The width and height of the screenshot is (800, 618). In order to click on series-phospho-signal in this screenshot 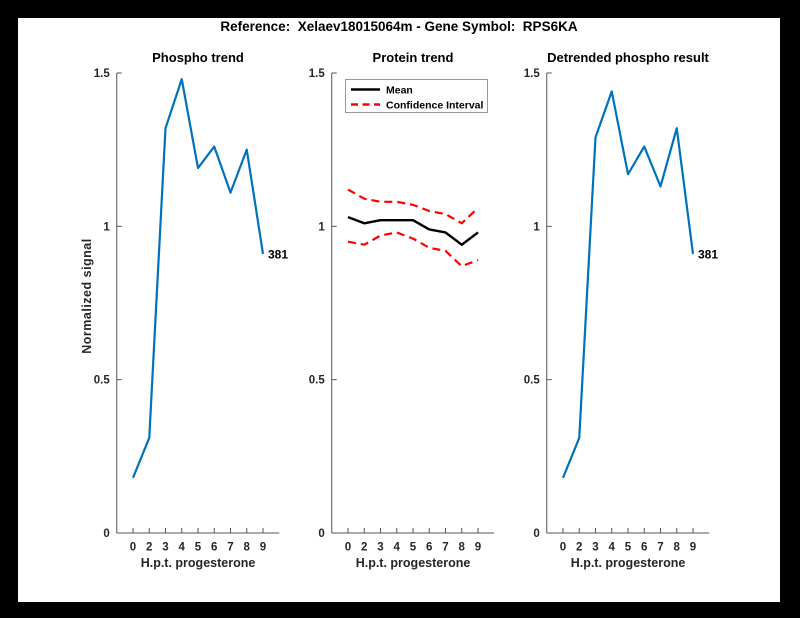, I will do `click(198, 278)`.